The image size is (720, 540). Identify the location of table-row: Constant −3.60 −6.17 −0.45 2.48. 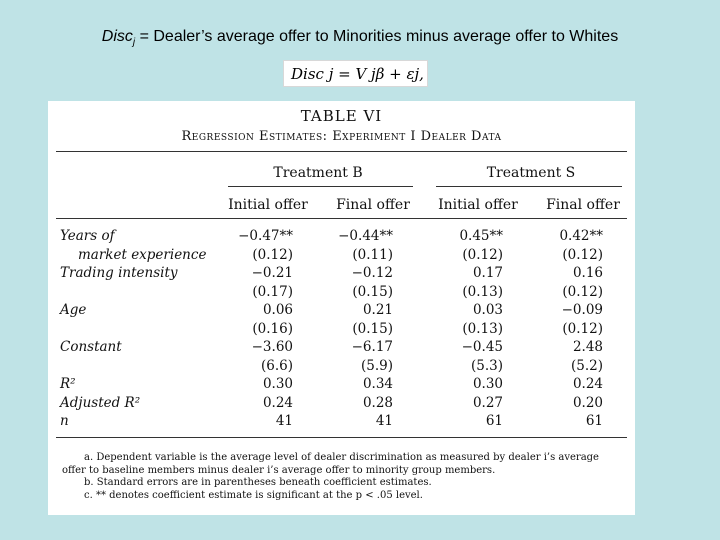
(341, 348).